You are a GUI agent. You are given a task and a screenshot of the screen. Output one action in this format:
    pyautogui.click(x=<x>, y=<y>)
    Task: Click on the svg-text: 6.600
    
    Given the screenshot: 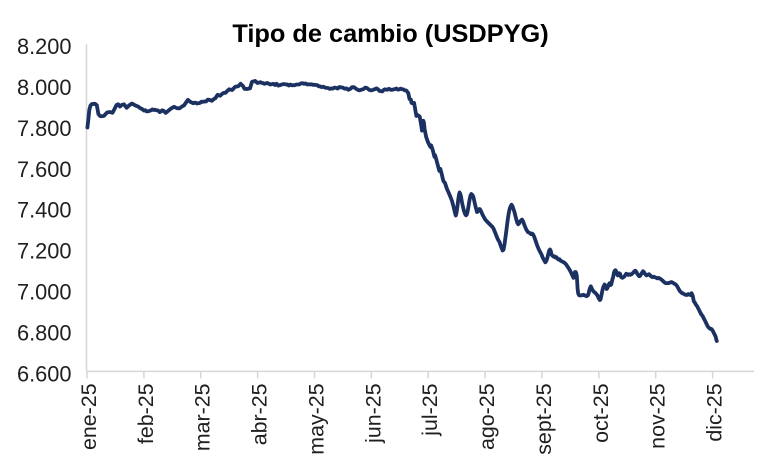 What is the action you would take?
    pyautogui.click(x=44, y=373)
    